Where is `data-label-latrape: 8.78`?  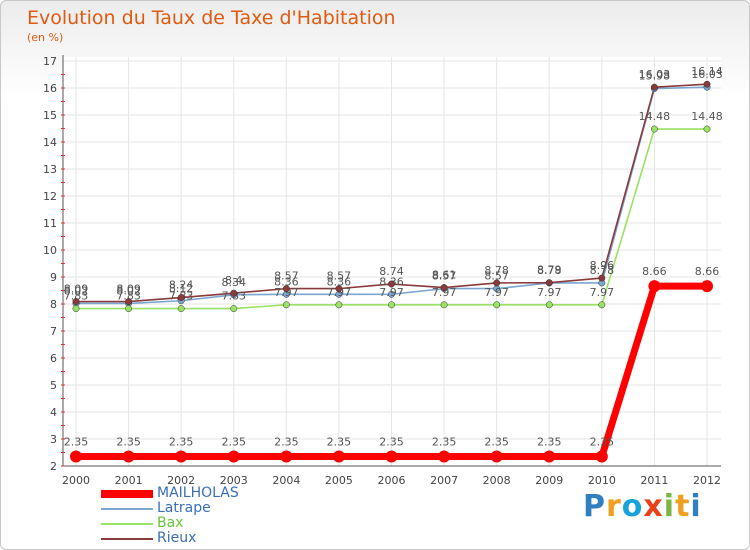
data-label-latrape: 8.78 is located at coordinates (549, 270).